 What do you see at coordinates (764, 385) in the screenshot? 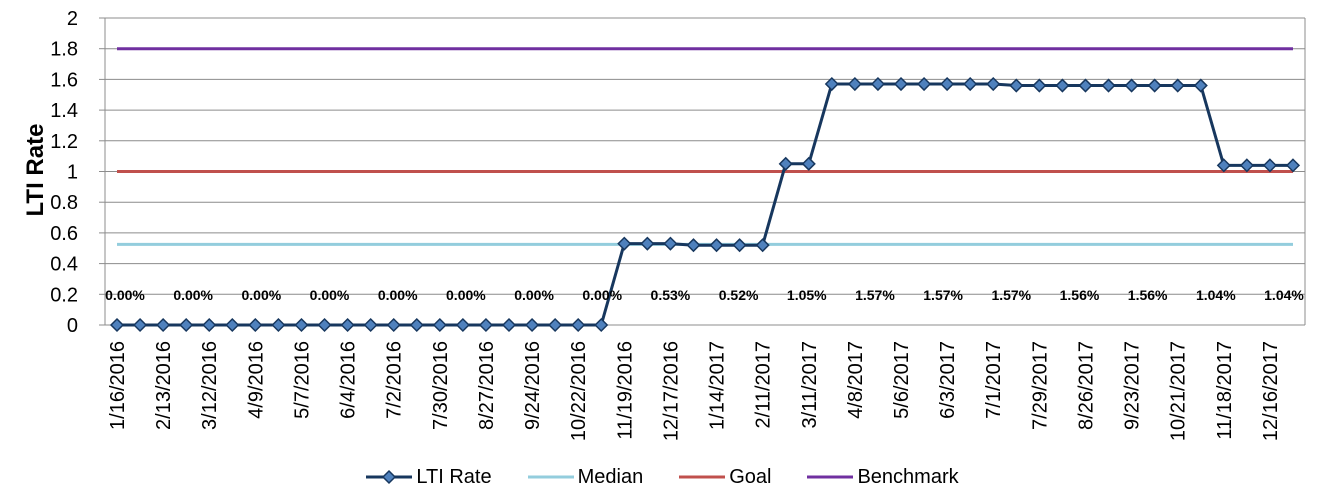
I see `x-tick-label: 2/11/2017` at bounding box center [764, 385].